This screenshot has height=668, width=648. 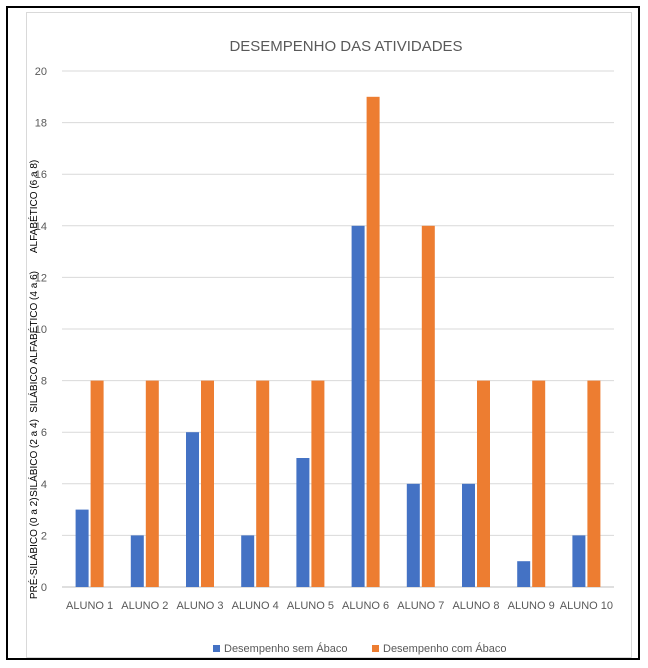 What do you see at coordinates (310, 606) in the screenshot?
I see `x-tick-label: ALUNO 5` at bounding box center [310, 606].